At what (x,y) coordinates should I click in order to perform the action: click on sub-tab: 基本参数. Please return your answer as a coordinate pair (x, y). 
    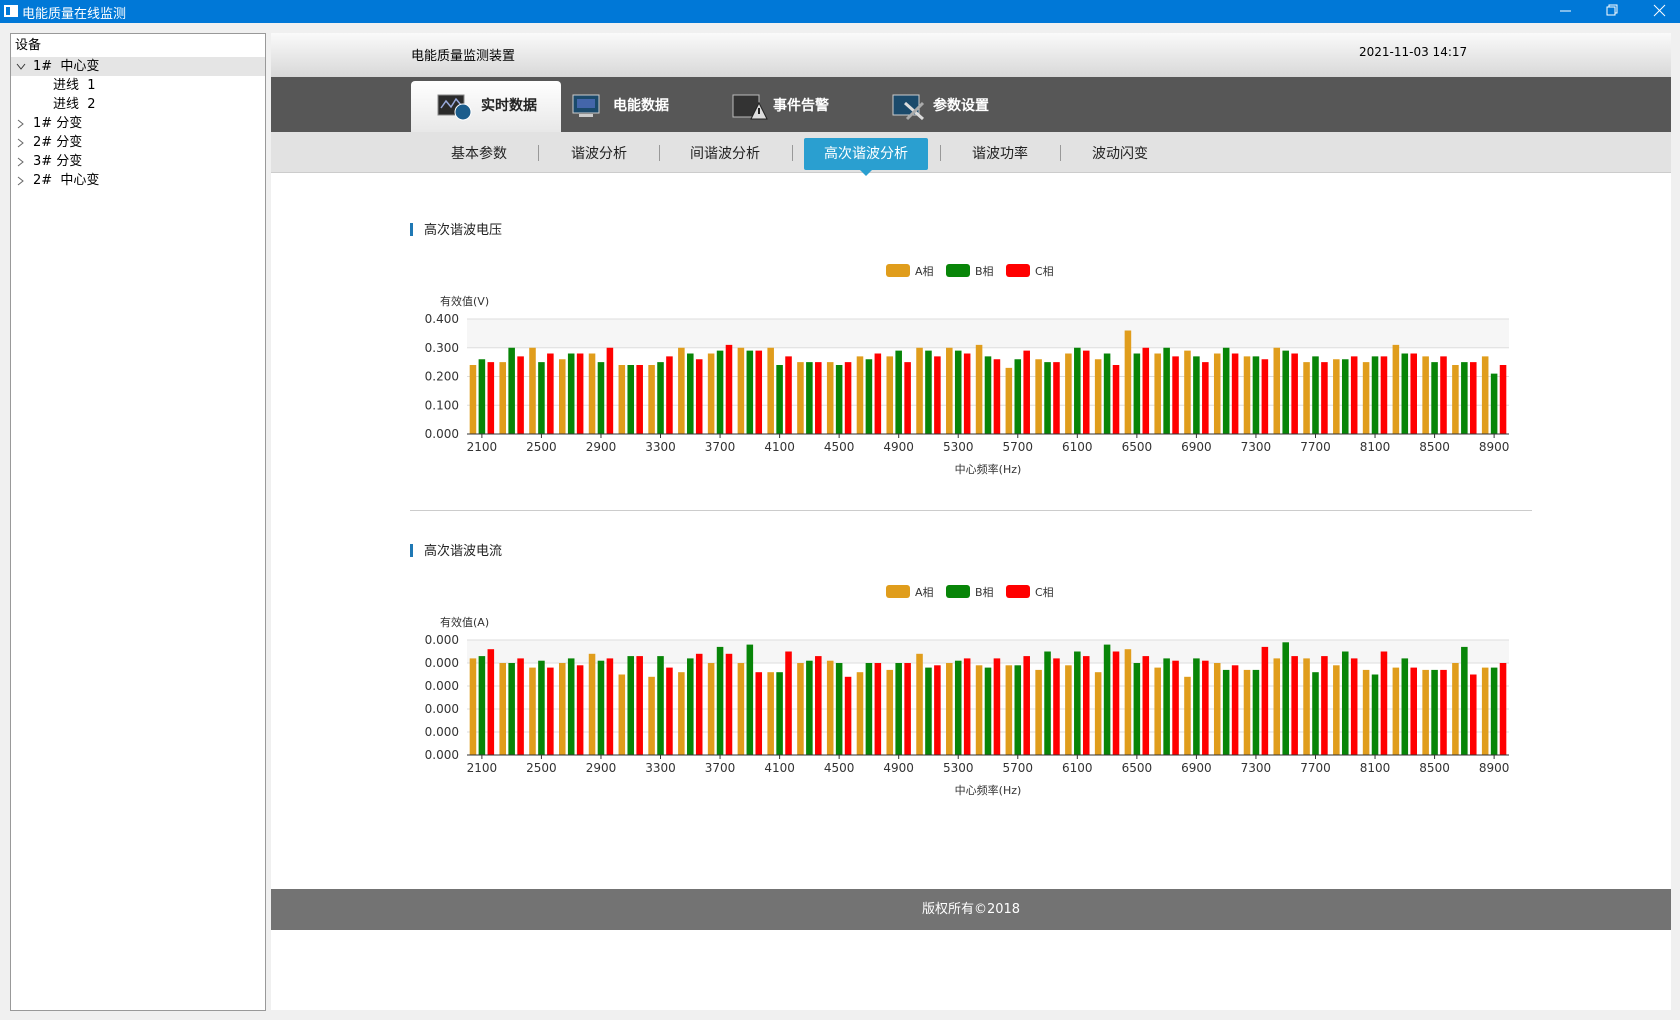
    Looking at the image, I should click on (479, 154).